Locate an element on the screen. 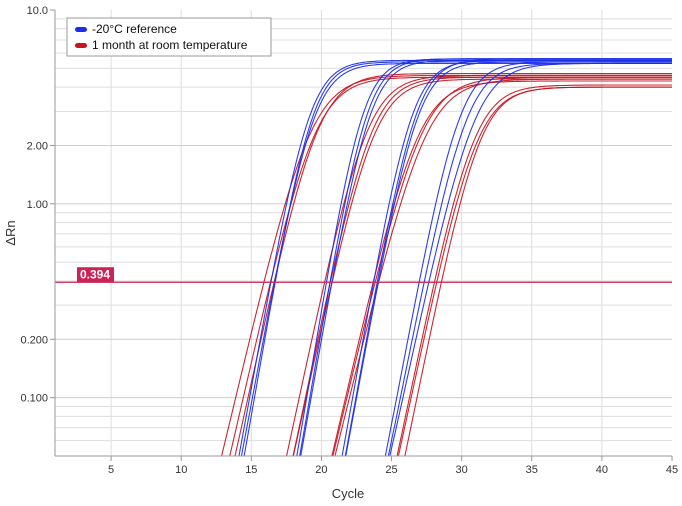 The width and height of the screenshot is (682, 506). y-tick-label: 1.00 is located at coordinates (37, 205).